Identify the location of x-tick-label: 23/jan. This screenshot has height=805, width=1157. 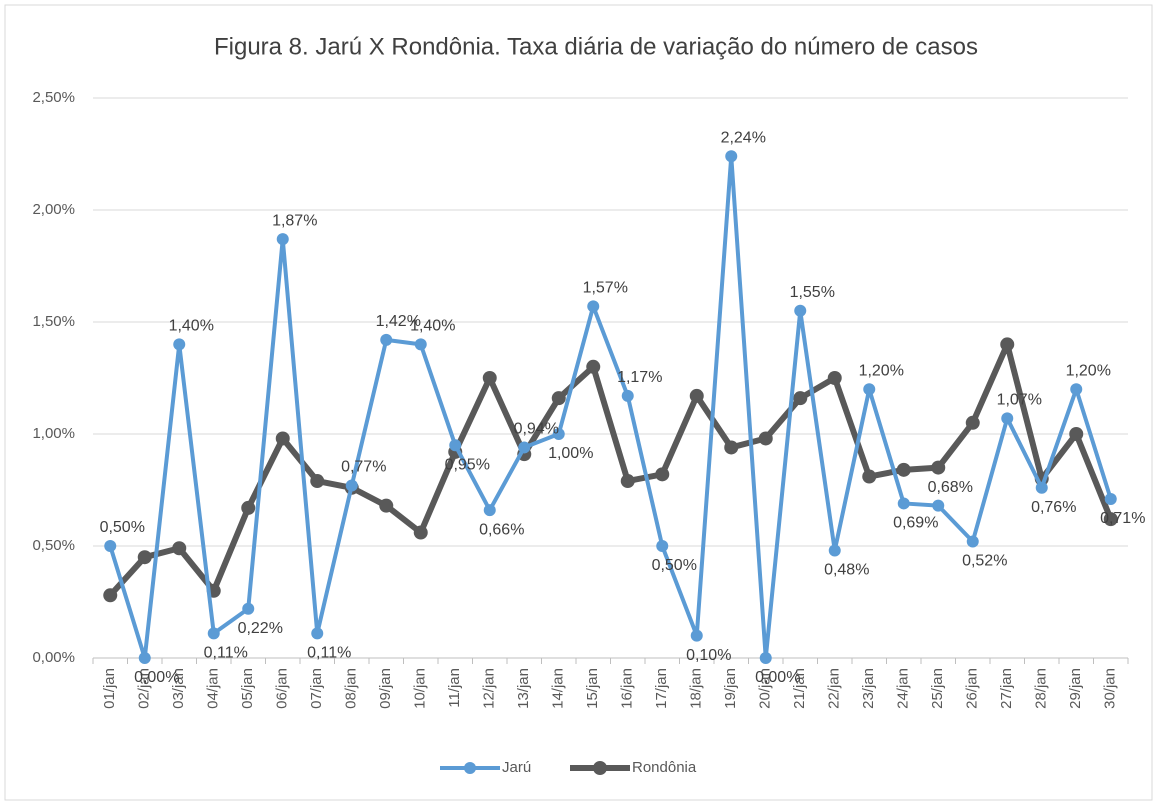
(868, 688).